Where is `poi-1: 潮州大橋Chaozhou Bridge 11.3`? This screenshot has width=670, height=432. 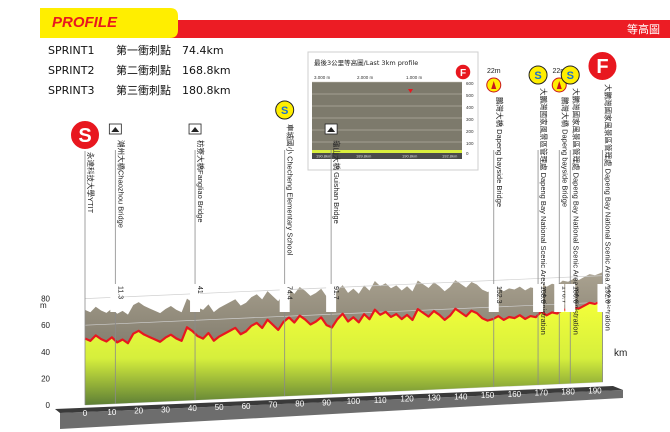
poi-1: 潮州大橋Chaozhou Bridge 11.3 is located at coordinates (117, 263).